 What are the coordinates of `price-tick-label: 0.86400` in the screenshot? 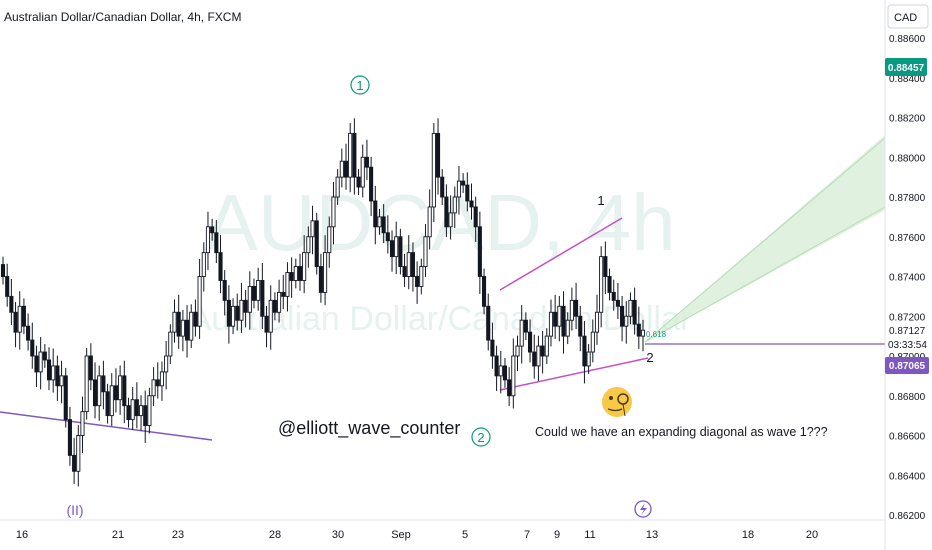 It's located at (907, 476).